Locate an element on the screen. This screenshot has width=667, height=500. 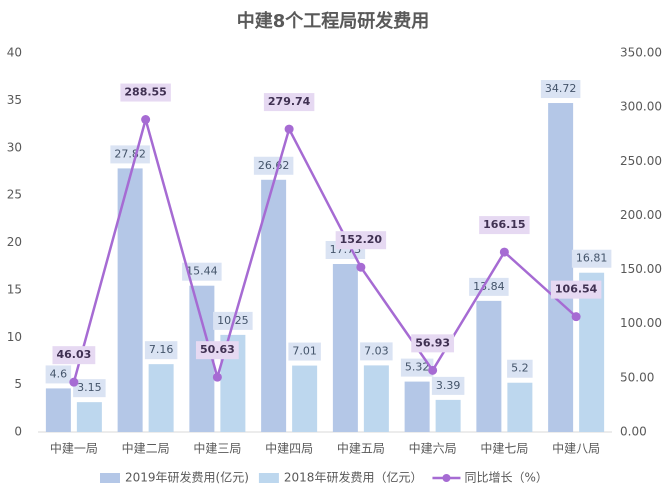
x-tick-label: 中建三局 is located at coordinates (217, 448).